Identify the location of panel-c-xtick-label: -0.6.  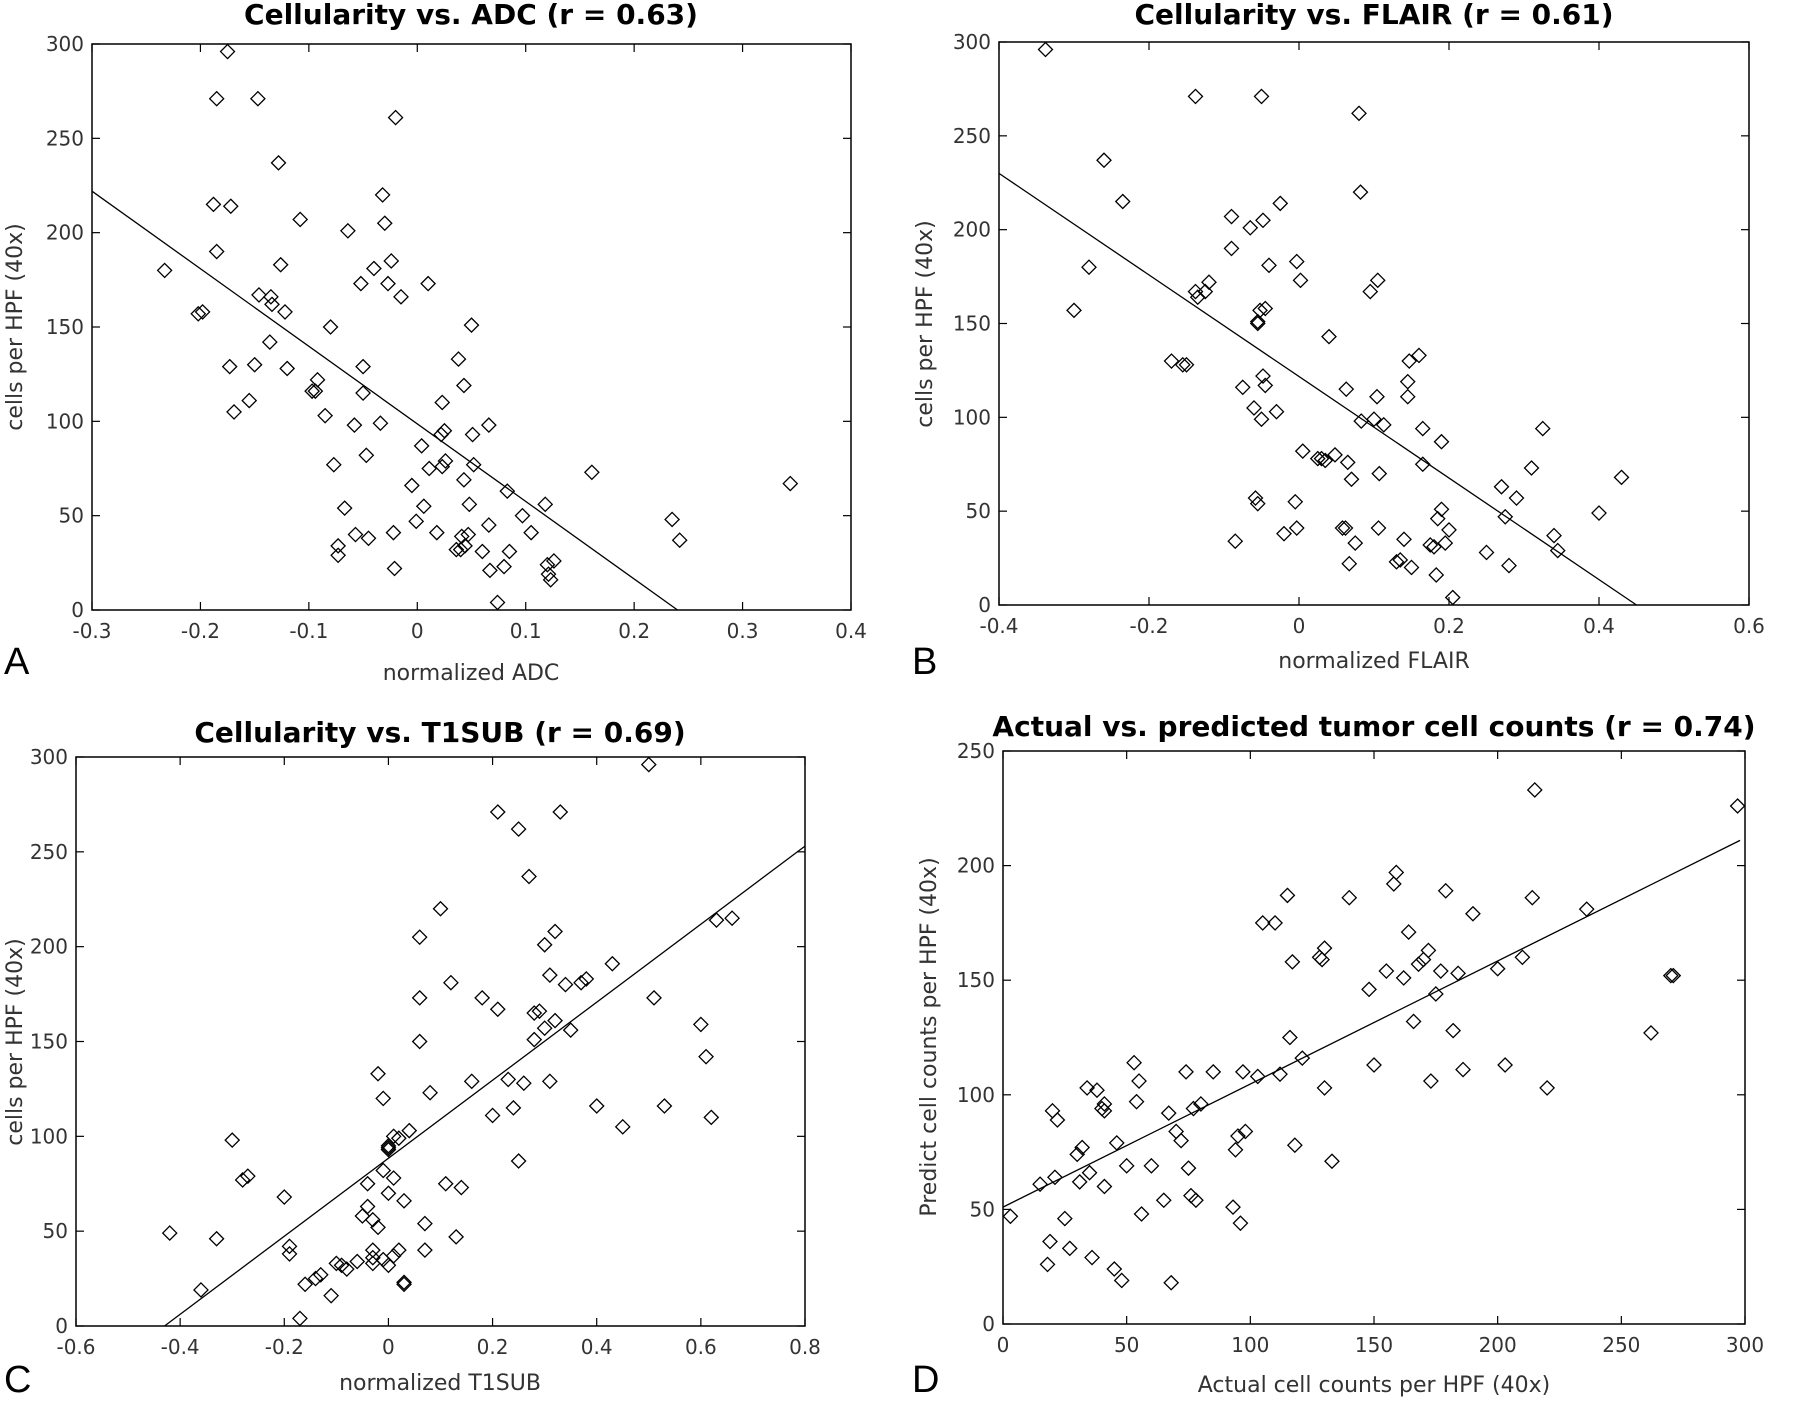
(75, 1347).